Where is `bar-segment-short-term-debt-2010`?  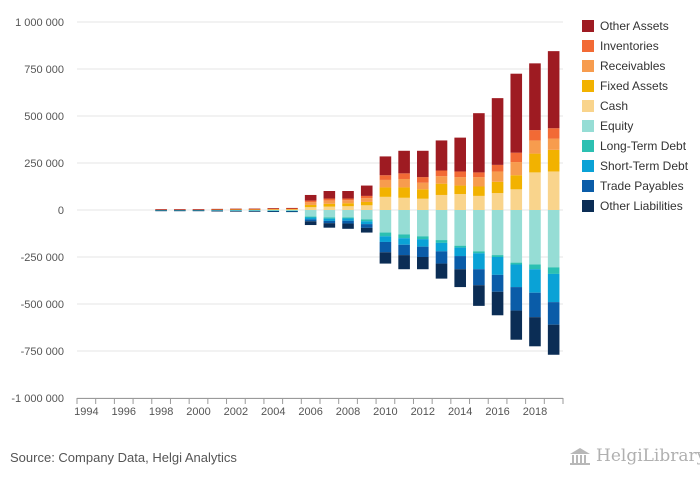 bar-segment-short-term-debt-2010 is located at coordinates (385, 239).